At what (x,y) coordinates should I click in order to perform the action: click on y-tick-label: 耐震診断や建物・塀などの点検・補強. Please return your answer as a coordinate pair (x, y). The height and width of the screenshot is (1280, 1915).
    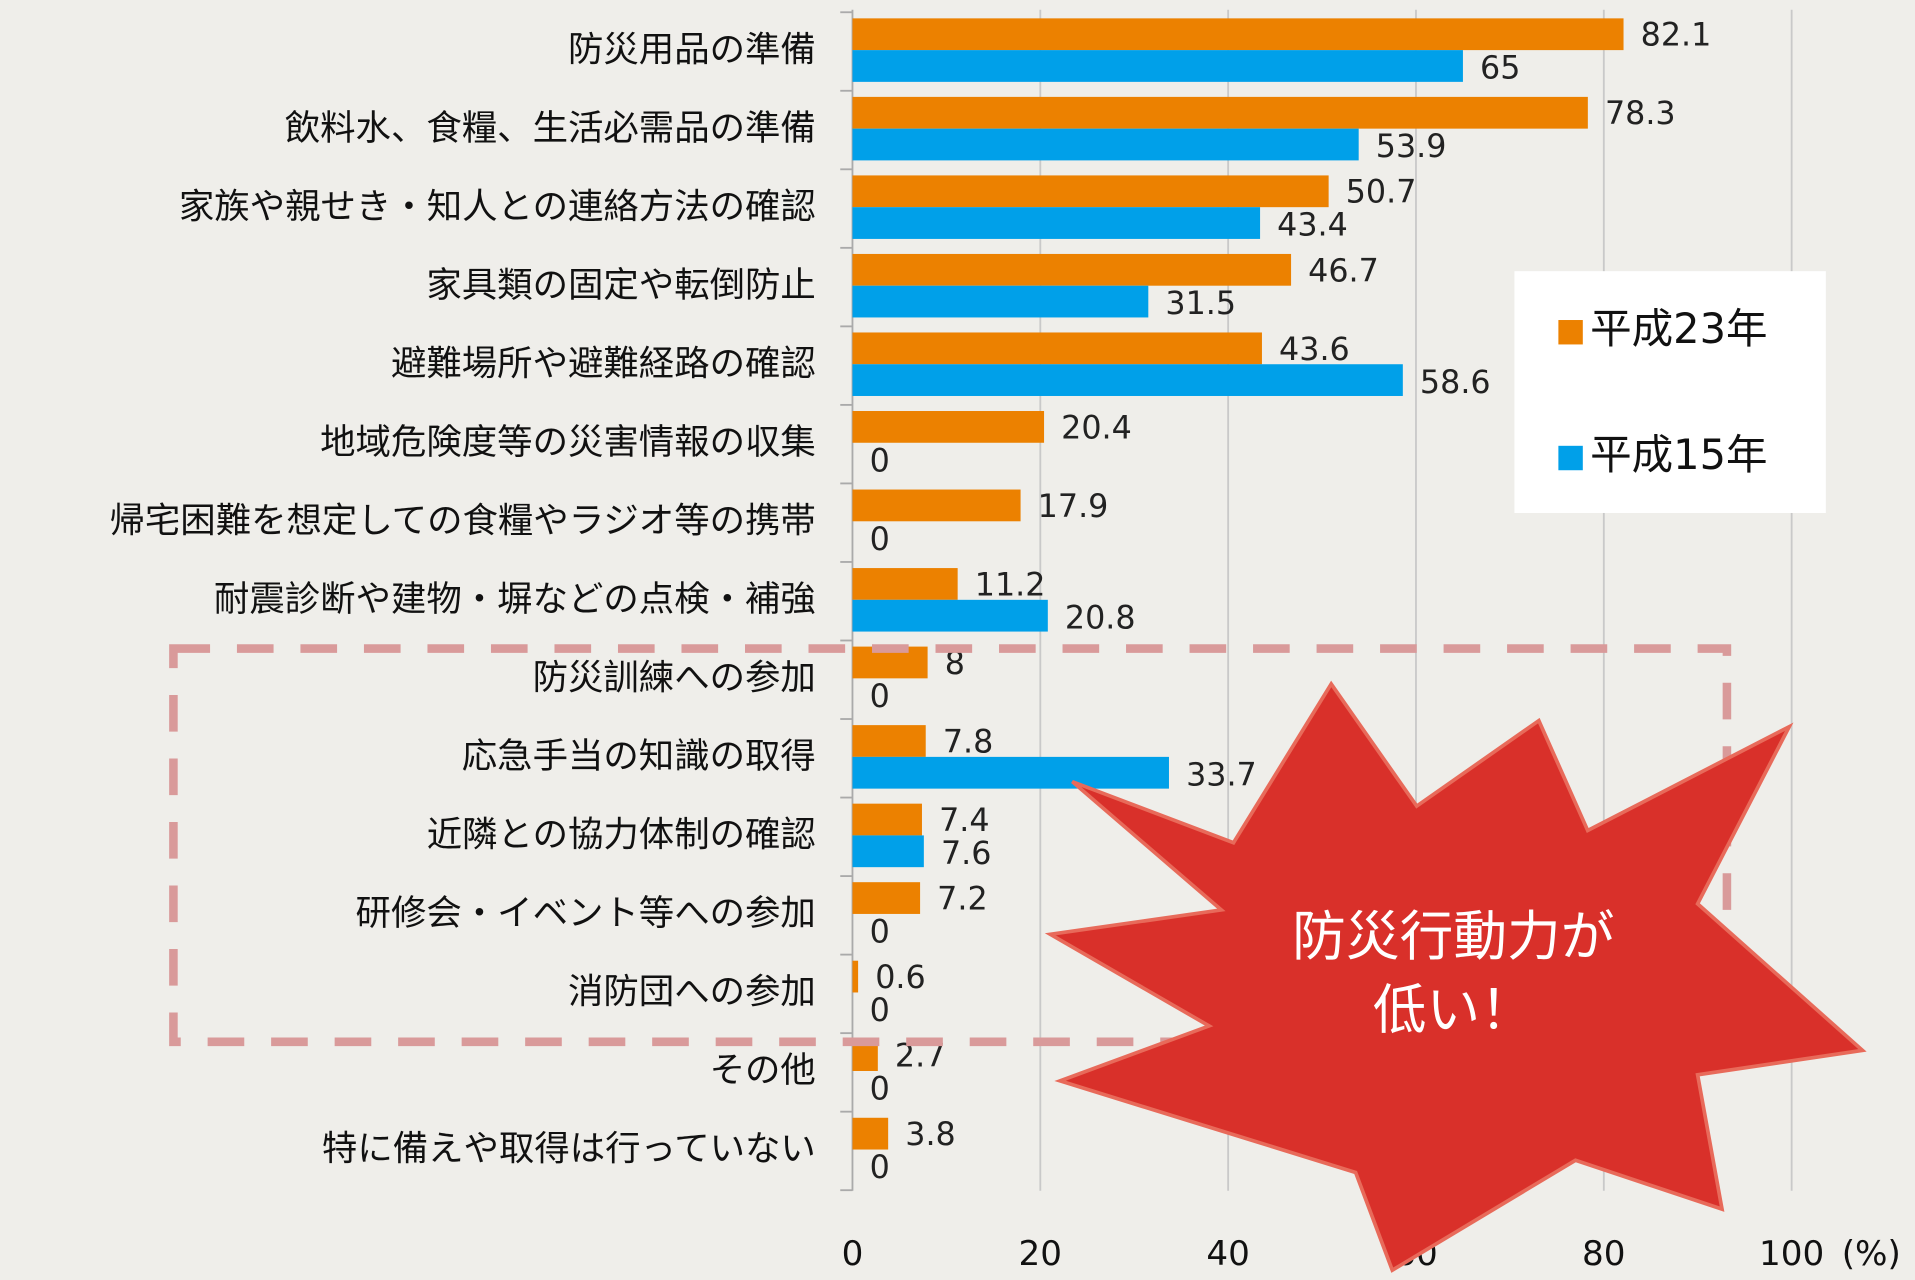
    Looking at the image, I should click on (515, 599).